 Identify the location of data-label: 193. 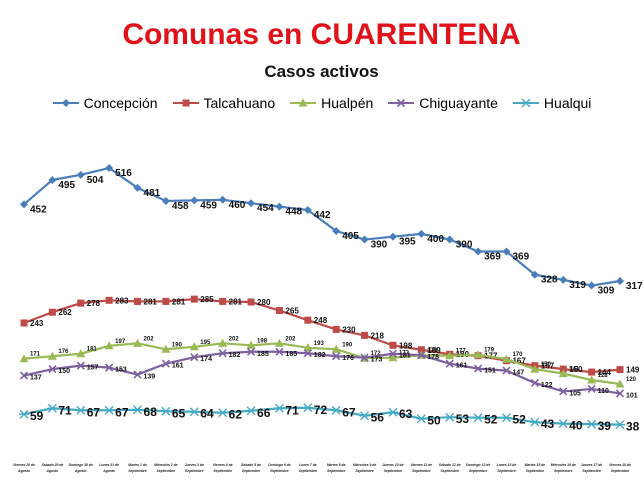
(319, 344).